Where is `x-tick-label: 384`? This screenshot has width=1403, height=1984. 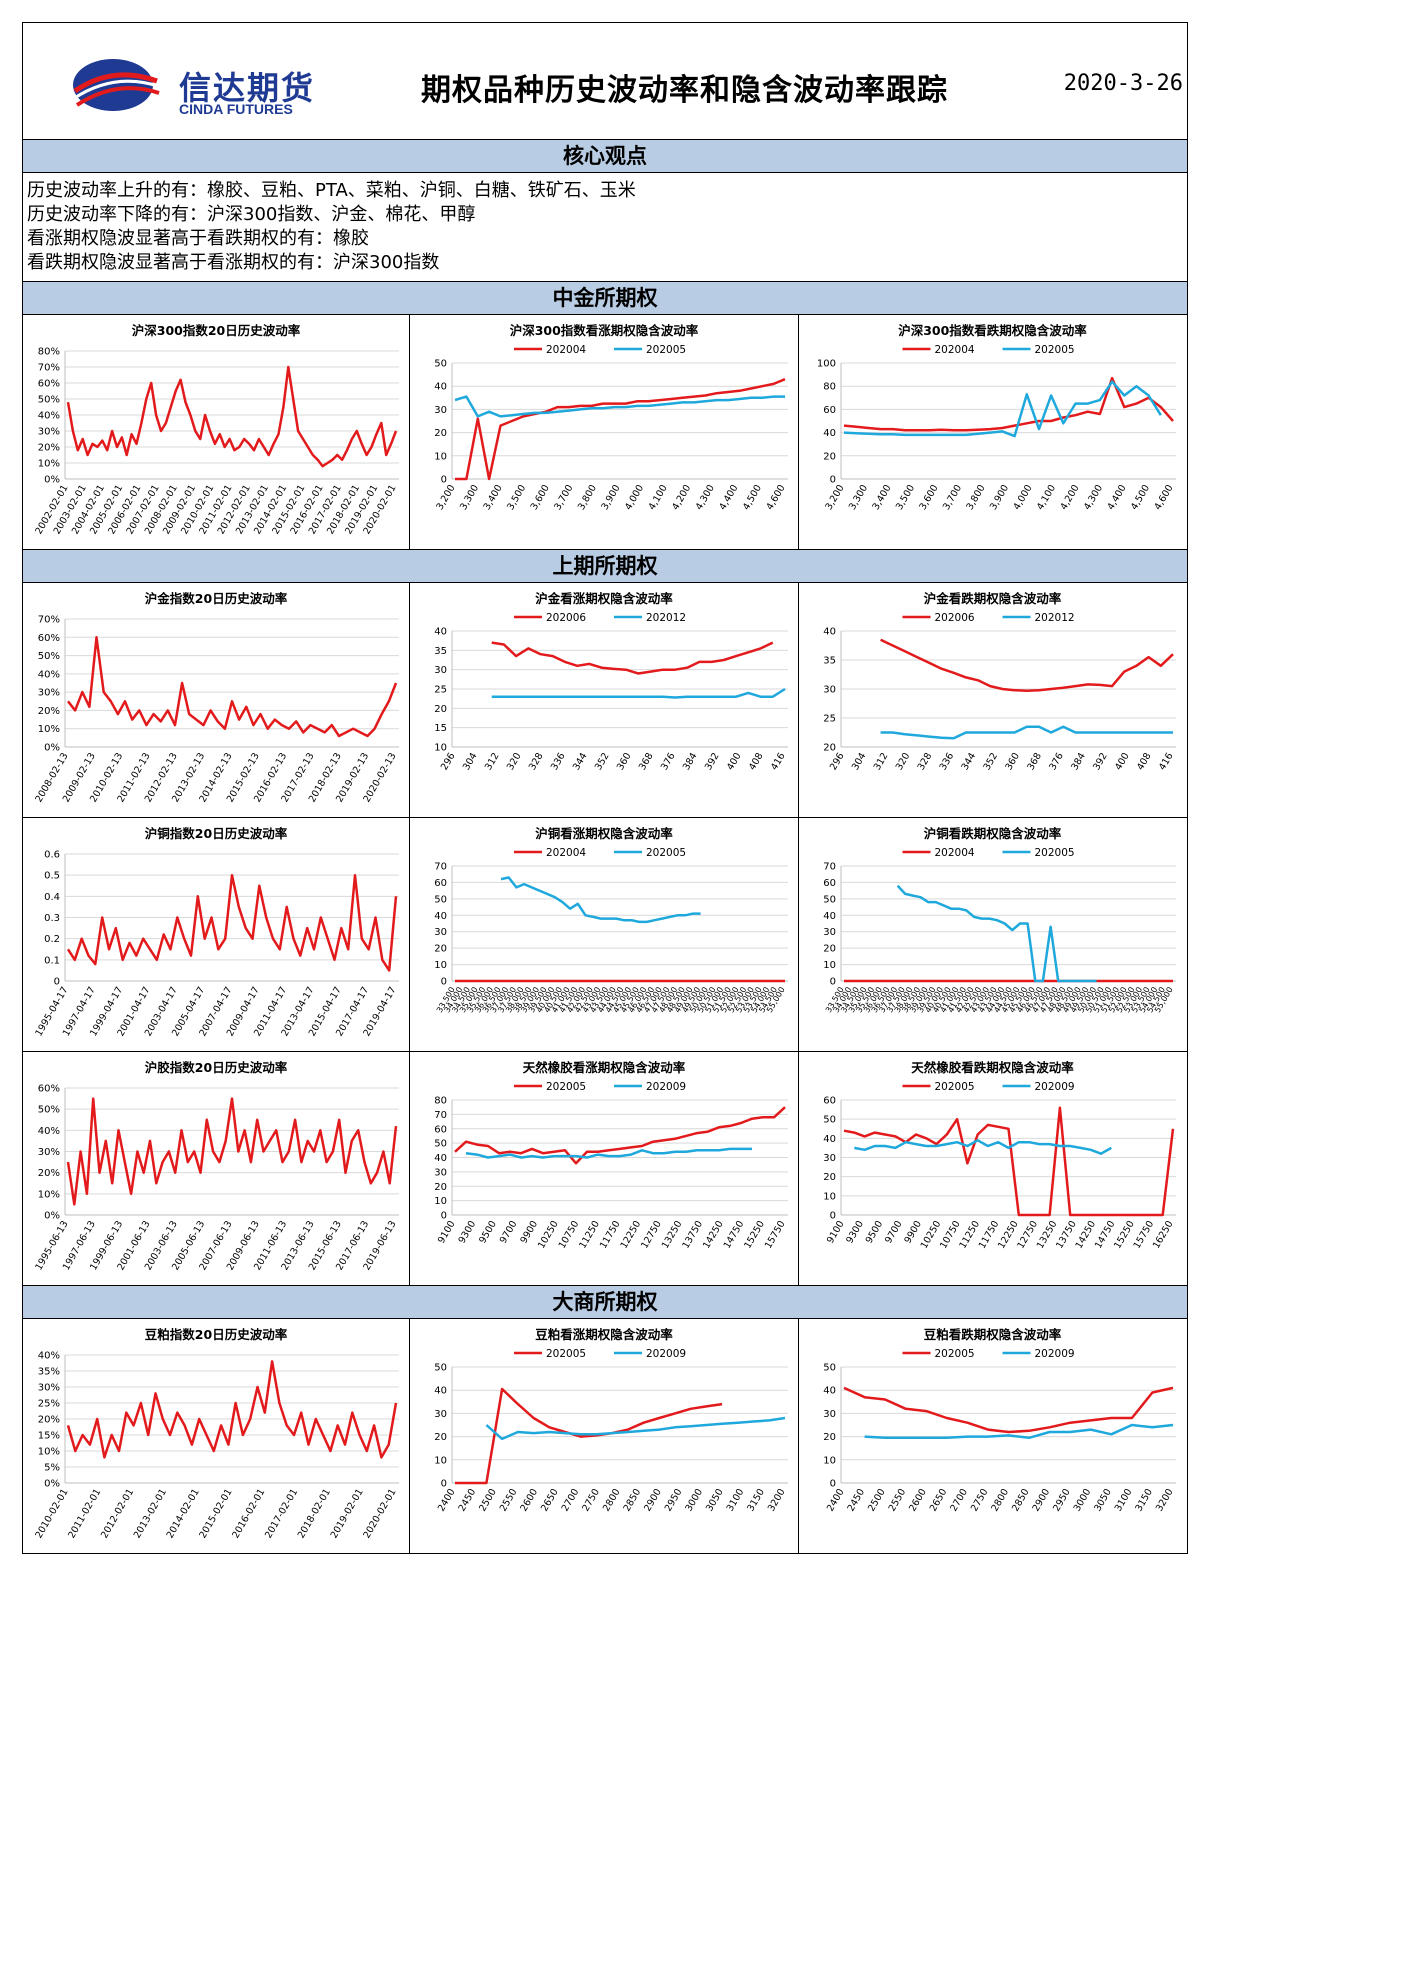
x-tick-label: 384 is located at coordinates (690, 761).